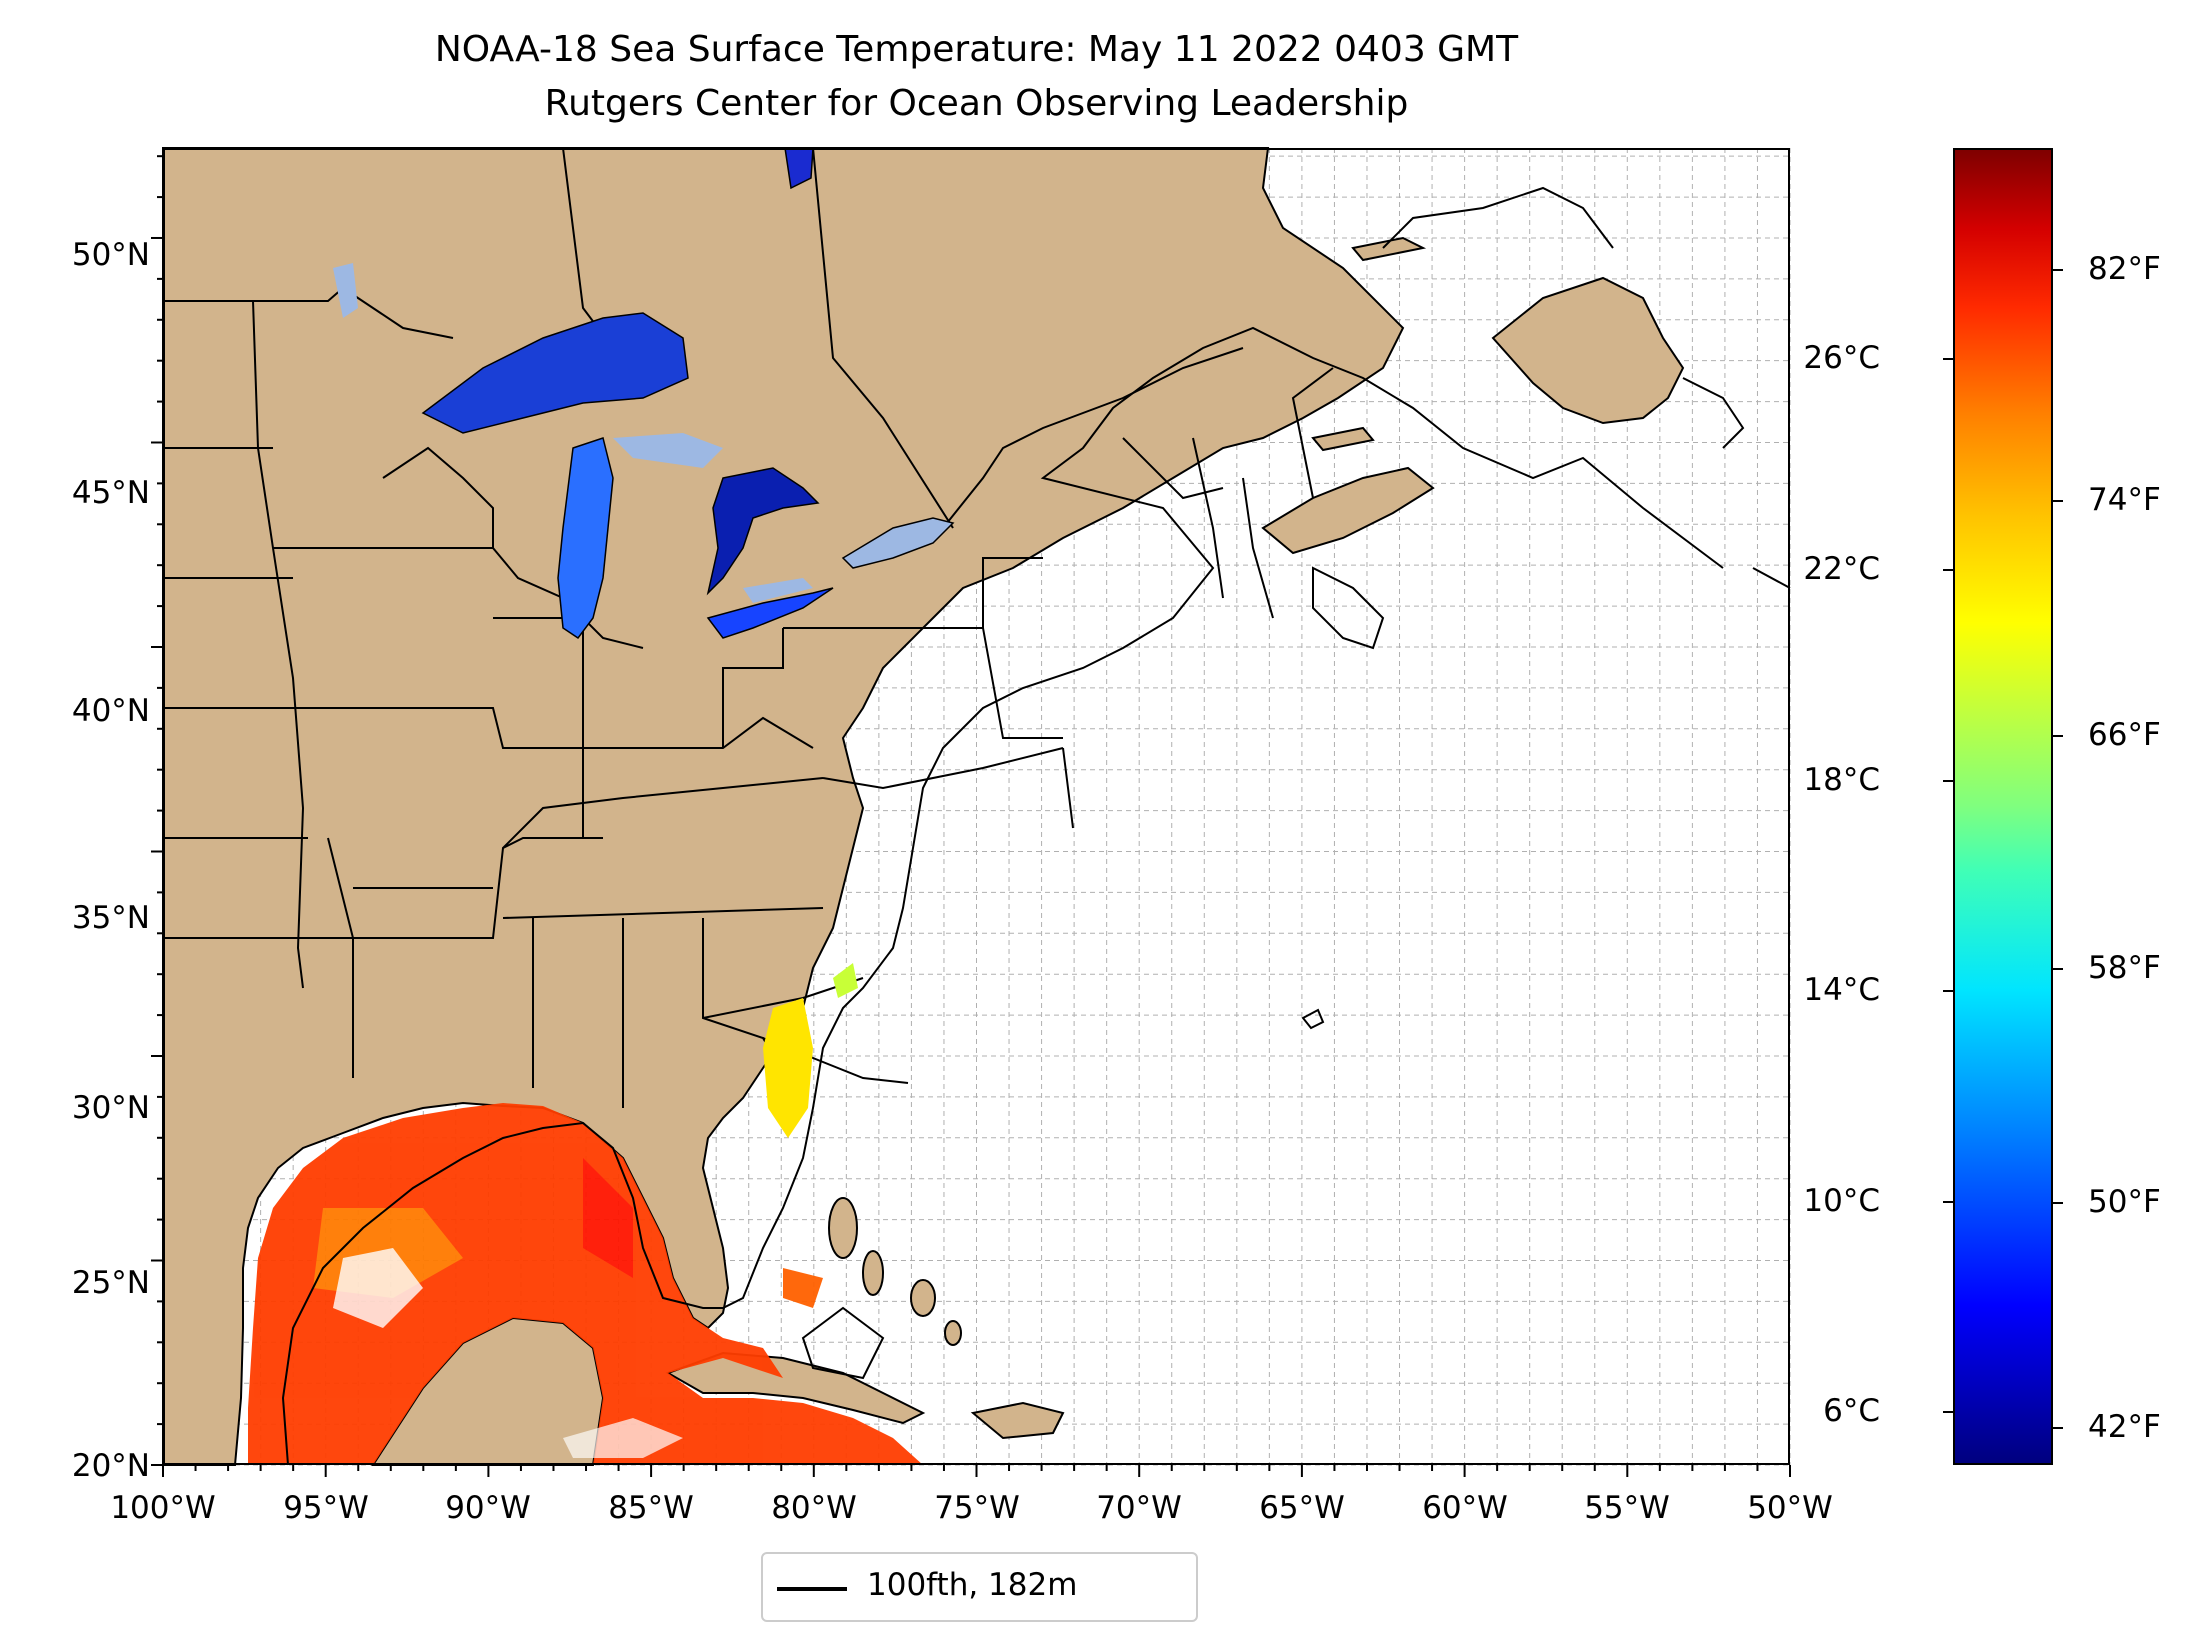 The image size is (2201, 1647). What do you see at coordinates (110, 1108) in the screenshot?
I see `lat-tick-label: 30°N` at bounding box center [110, 1108].